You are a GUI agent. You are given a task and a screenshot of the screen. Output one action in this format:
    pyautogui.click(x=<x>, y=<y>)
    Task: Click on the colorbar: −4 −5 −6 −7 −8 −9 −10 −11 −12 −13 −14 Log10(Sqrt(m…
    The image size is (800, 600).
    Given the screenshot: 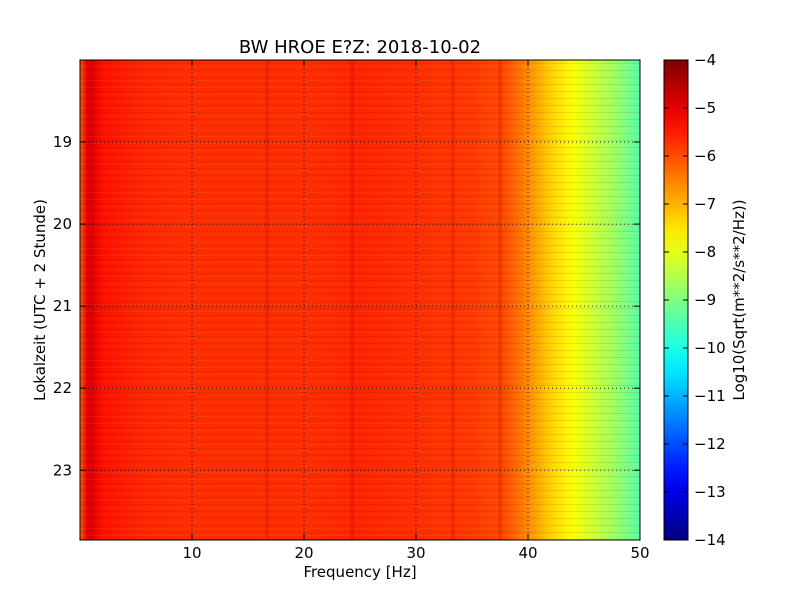 What is the action you would take?
    pyautogui.click(x=705, y=300)
    